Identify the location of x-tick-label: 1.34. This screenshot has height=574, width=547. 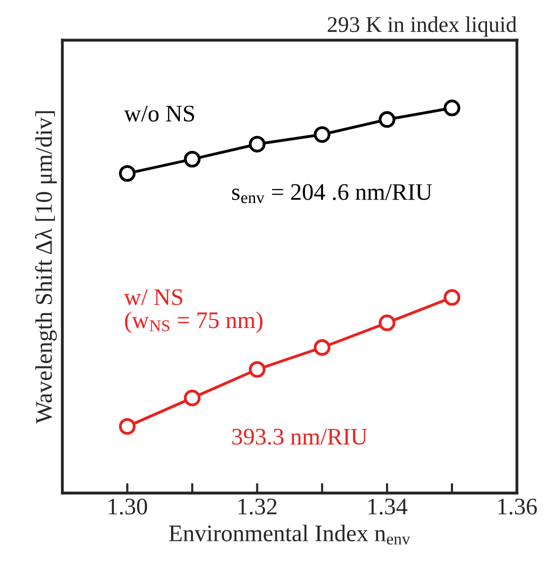
(388, 506).